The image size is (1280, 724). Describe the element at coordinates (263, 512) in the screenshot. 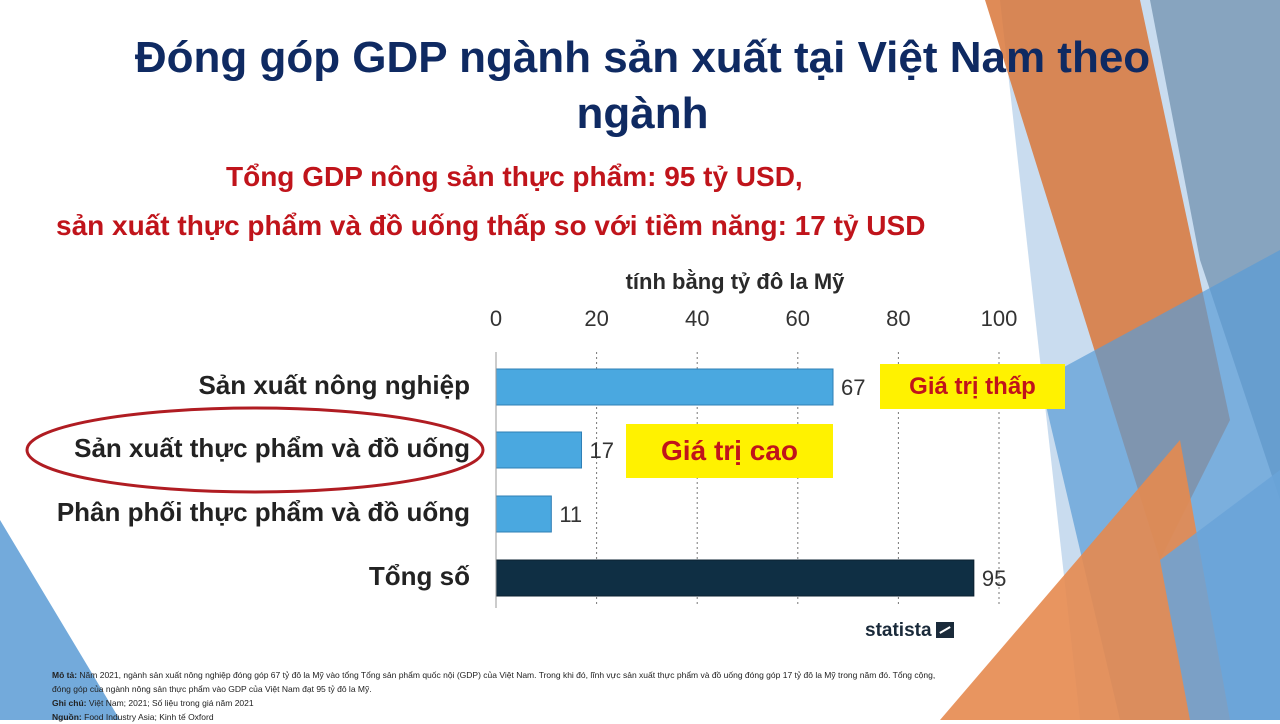

I see `category-label: Phân phối thực phẩm và đồ uống` at that location.